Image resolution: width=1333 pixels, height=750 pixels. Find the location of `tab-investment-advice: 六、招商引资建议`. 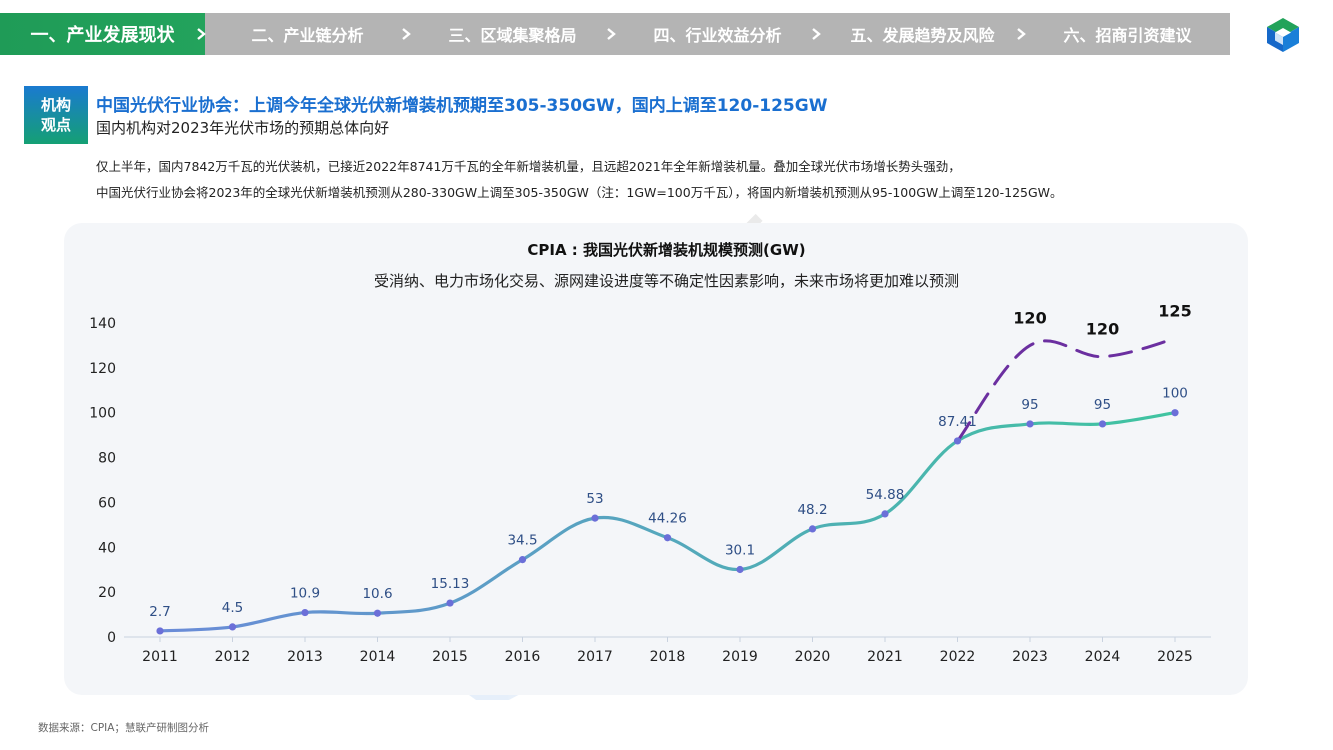

tab-investment-advice: 六、招商引资建议 is located at coordinates (1127, 34).